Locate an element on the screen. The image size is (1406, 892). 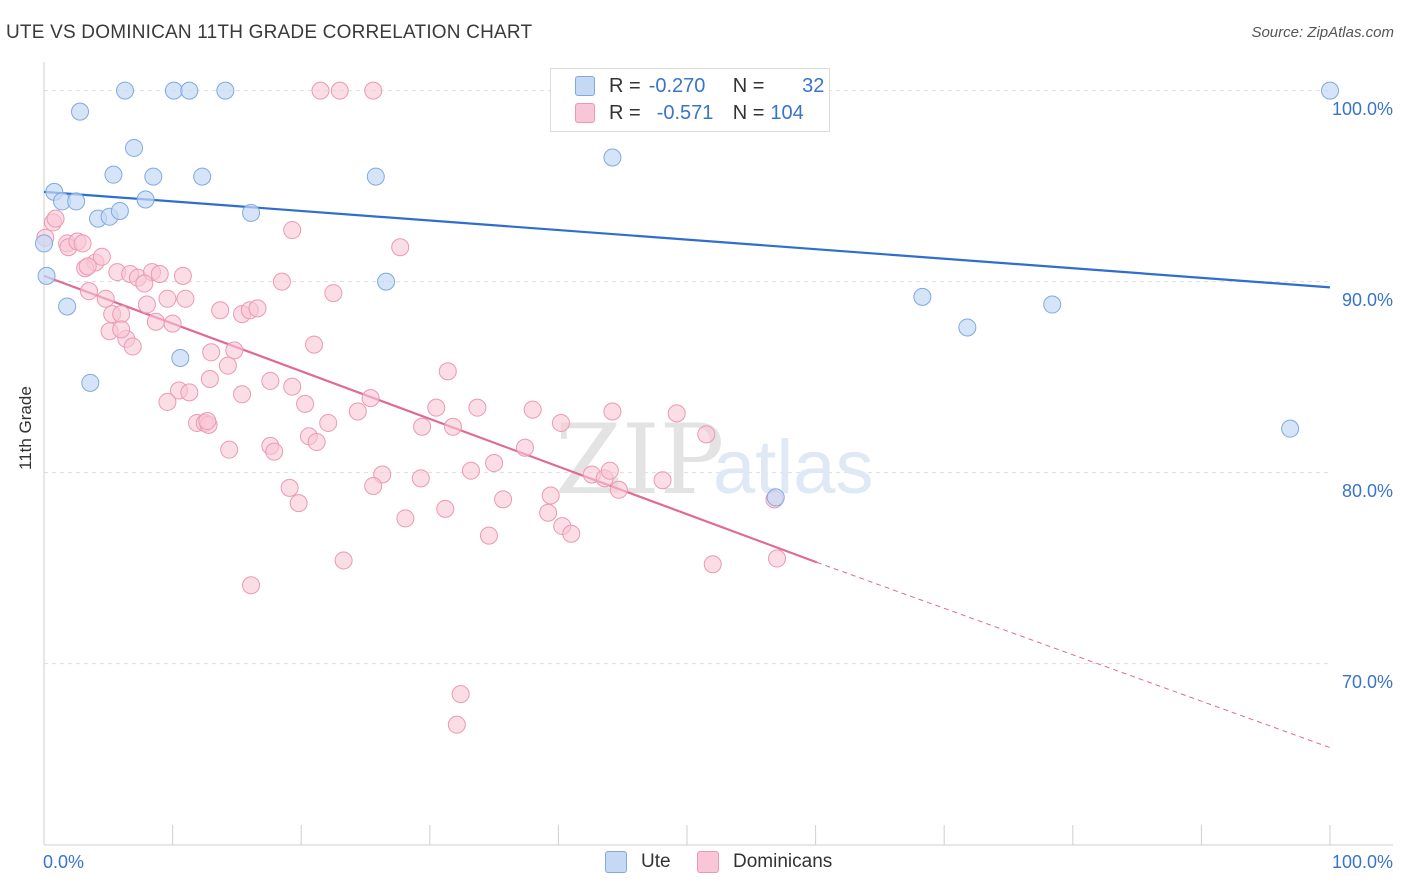
watermark-atlas: atlas is located at coordinates (793, 467).